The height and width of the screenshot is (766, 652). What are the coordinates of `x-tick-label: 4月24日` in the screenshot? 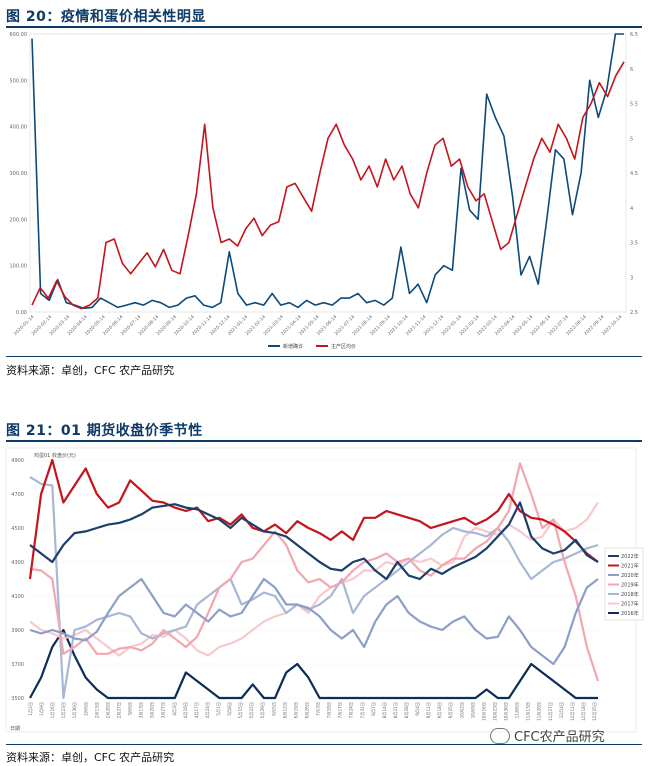 It's located at (208, 710).